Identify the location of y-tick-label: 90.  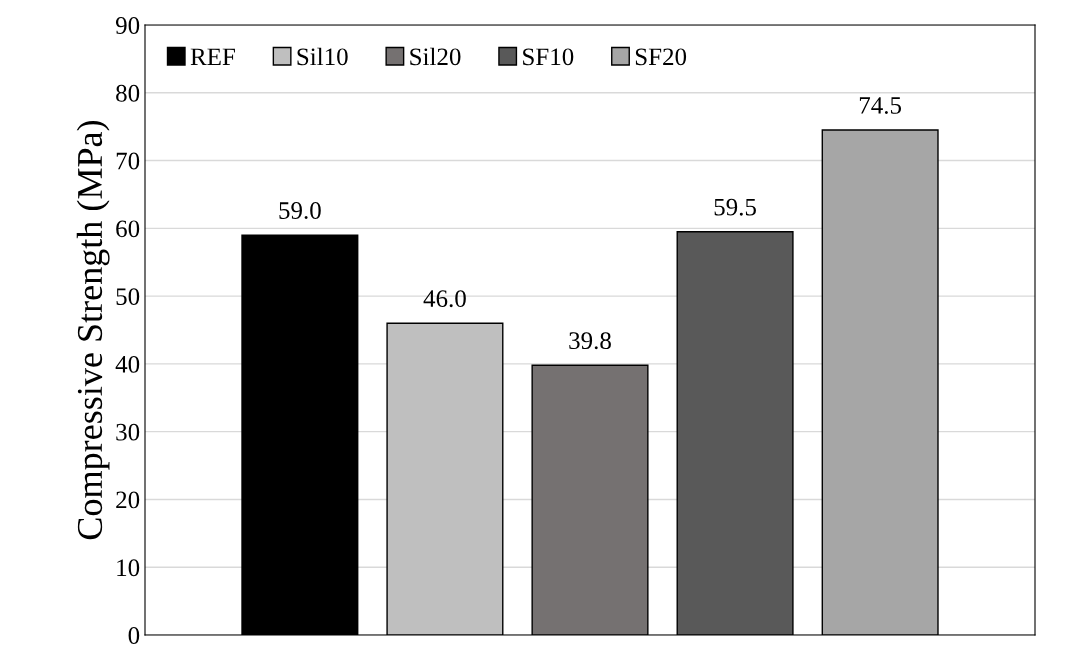
(127, 25).